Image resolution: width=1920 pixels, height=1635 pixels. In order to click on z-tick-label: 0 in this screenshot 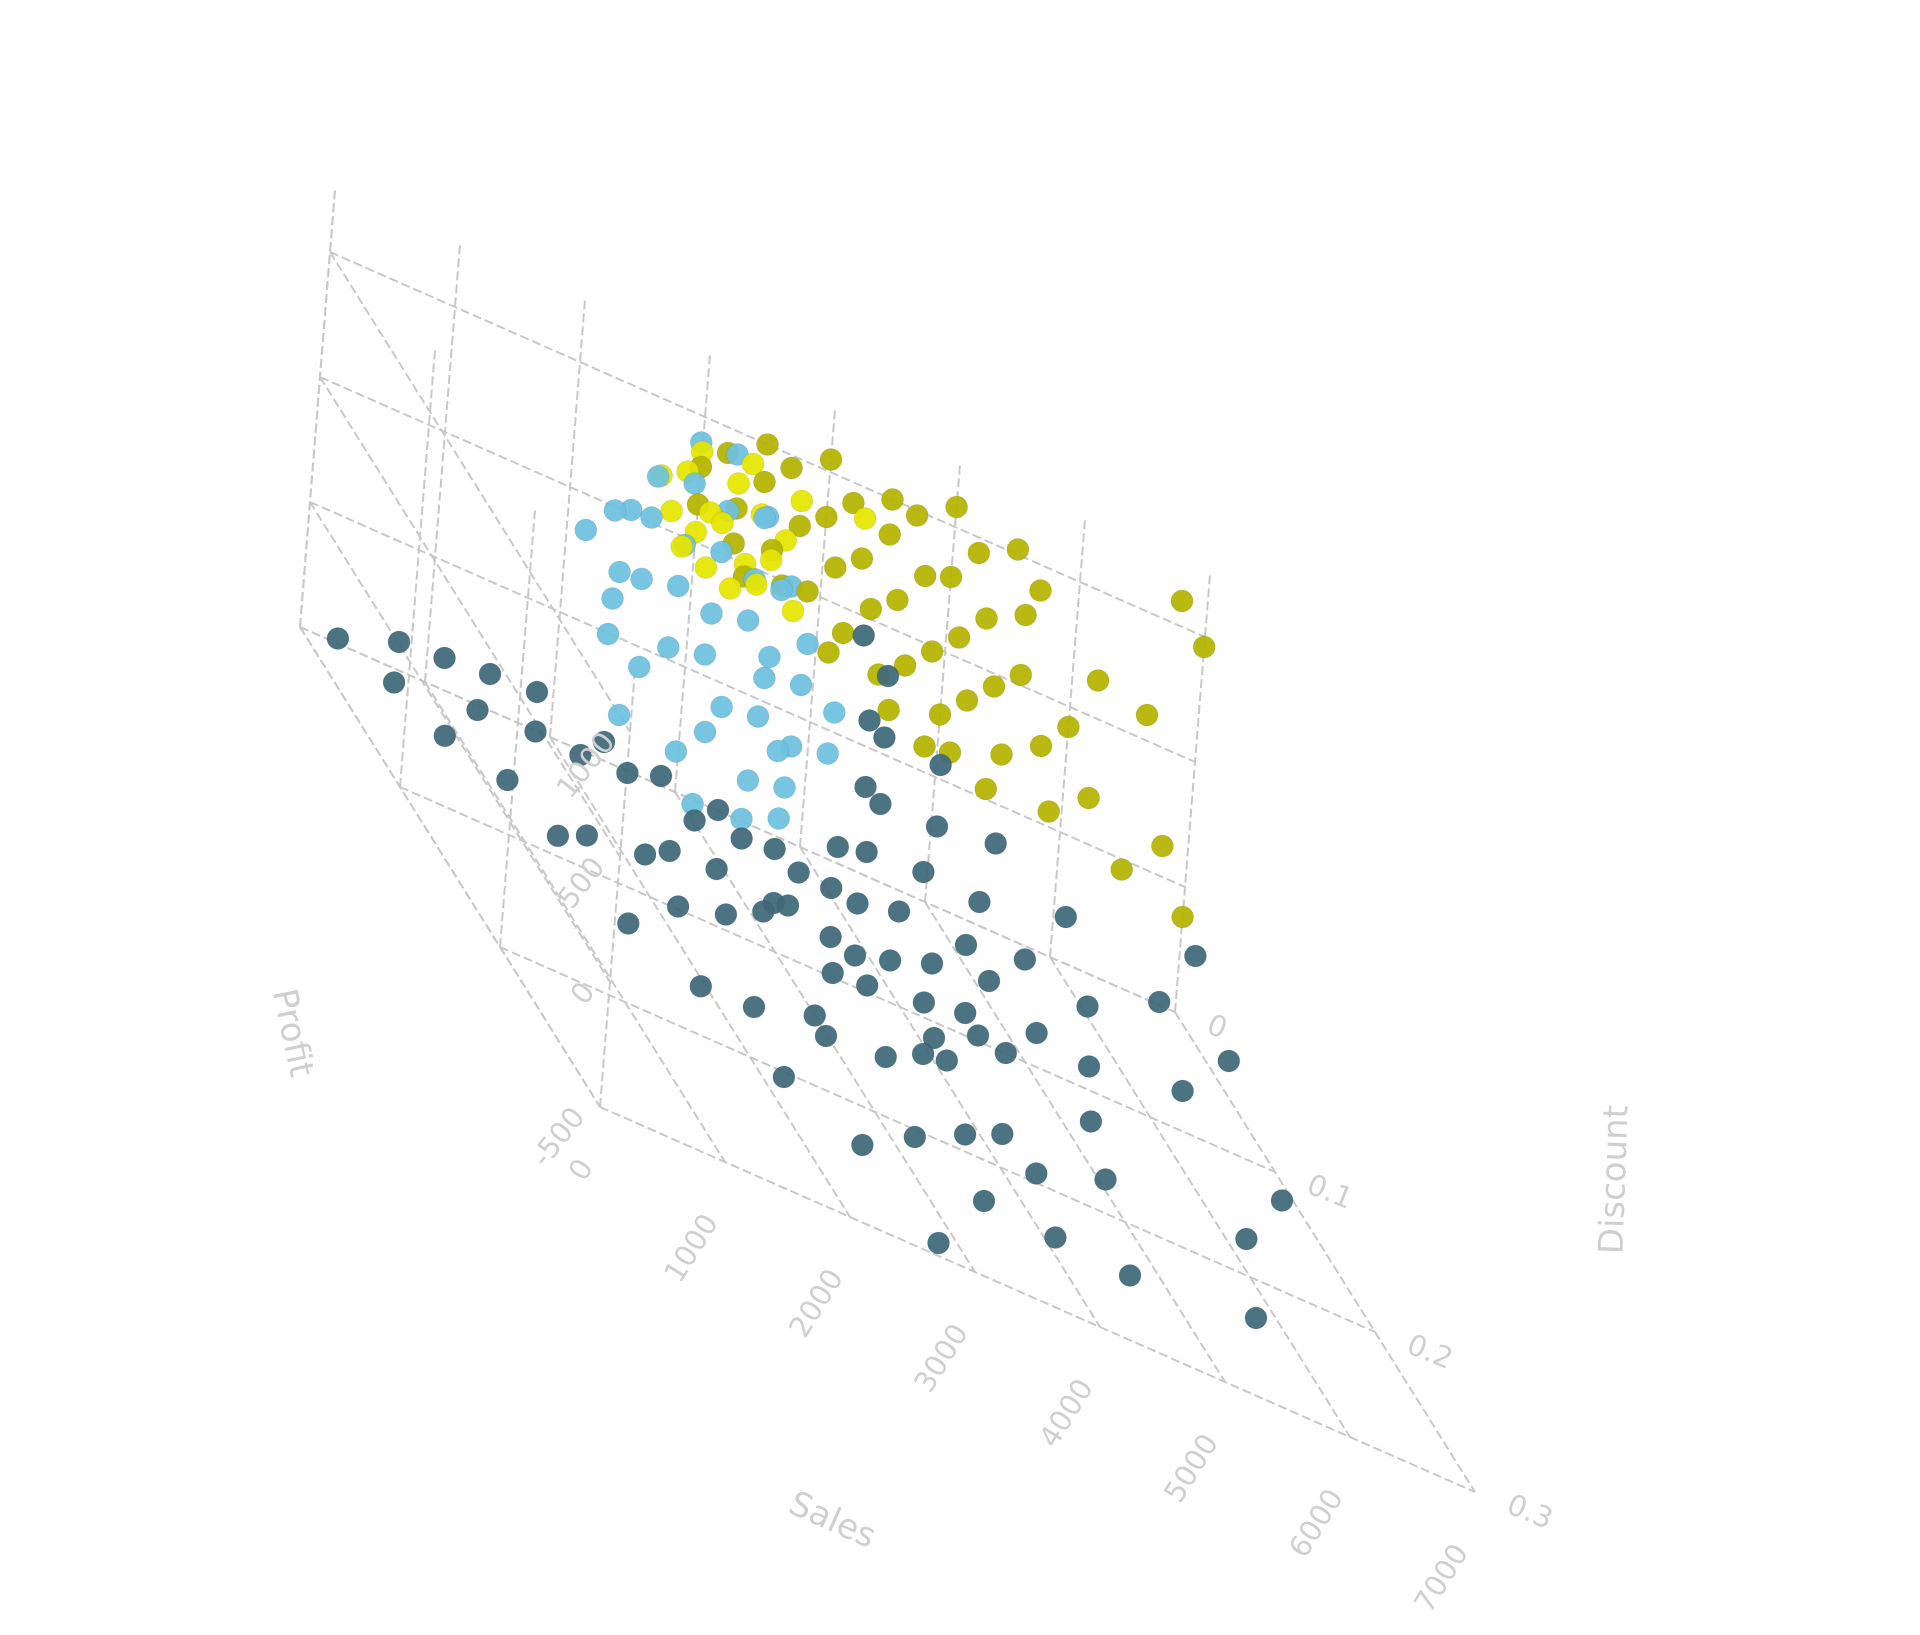, I will do `click(582, 992)`.